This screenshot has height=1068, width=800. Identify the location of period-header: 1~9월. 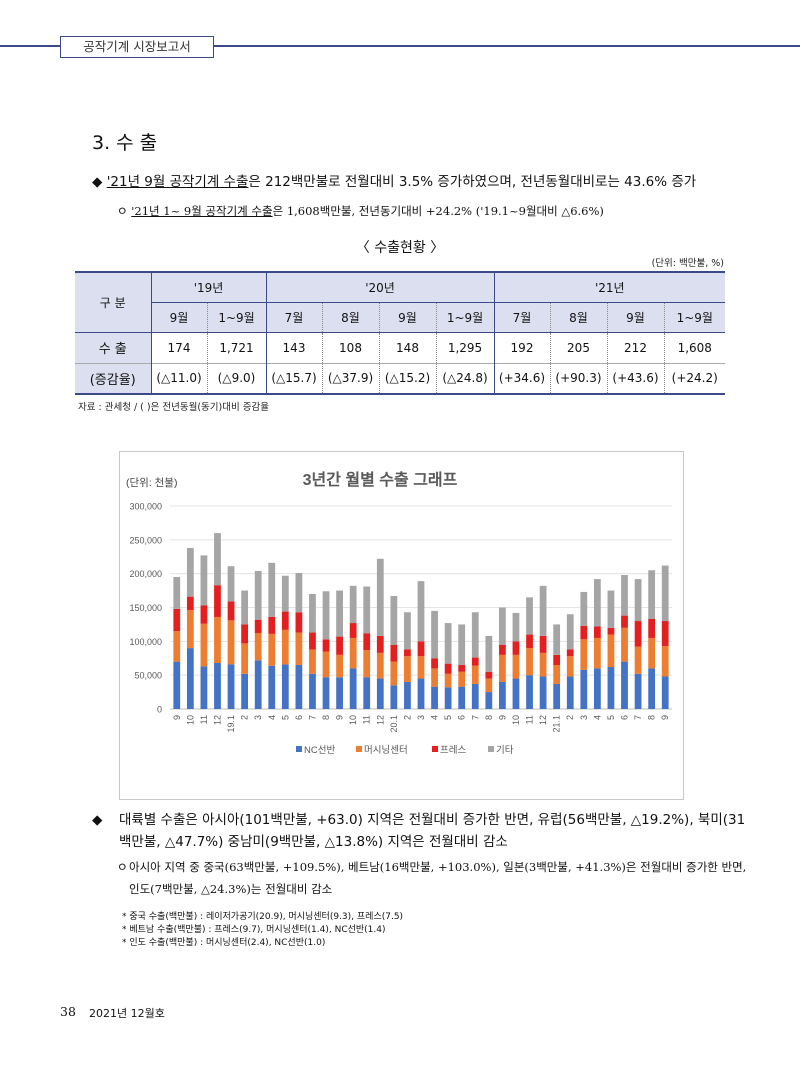
(236, 316).